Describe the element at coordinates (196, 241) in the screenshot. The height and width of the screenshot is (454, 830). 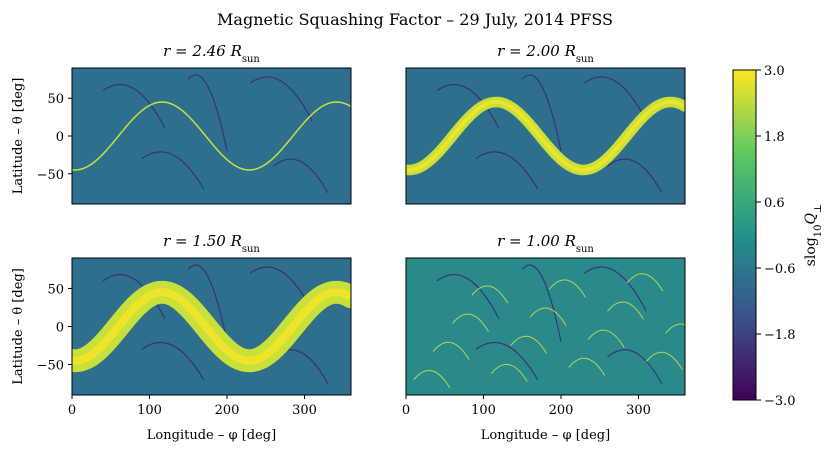
I see `panel-title-text: r = 1.50` at that location.